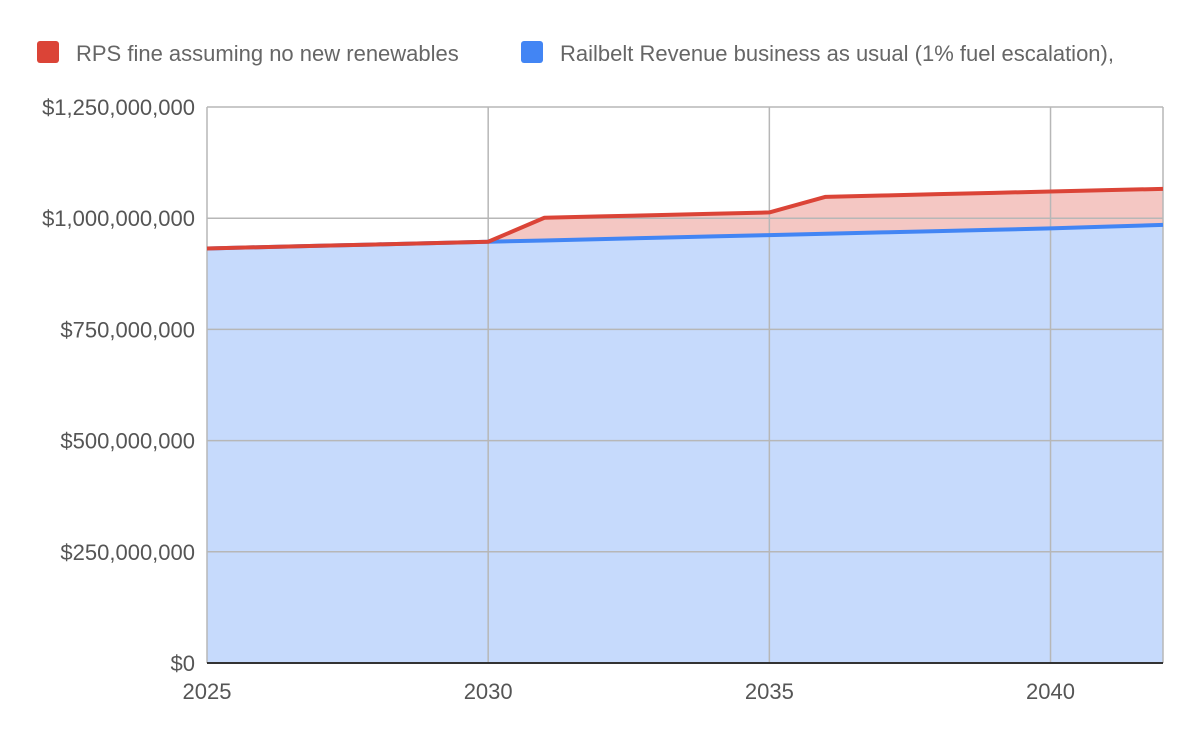  Describe the element at coordinates (48, 52) in the screenshot. I see `legend-swatch-rps-fine` at that location.